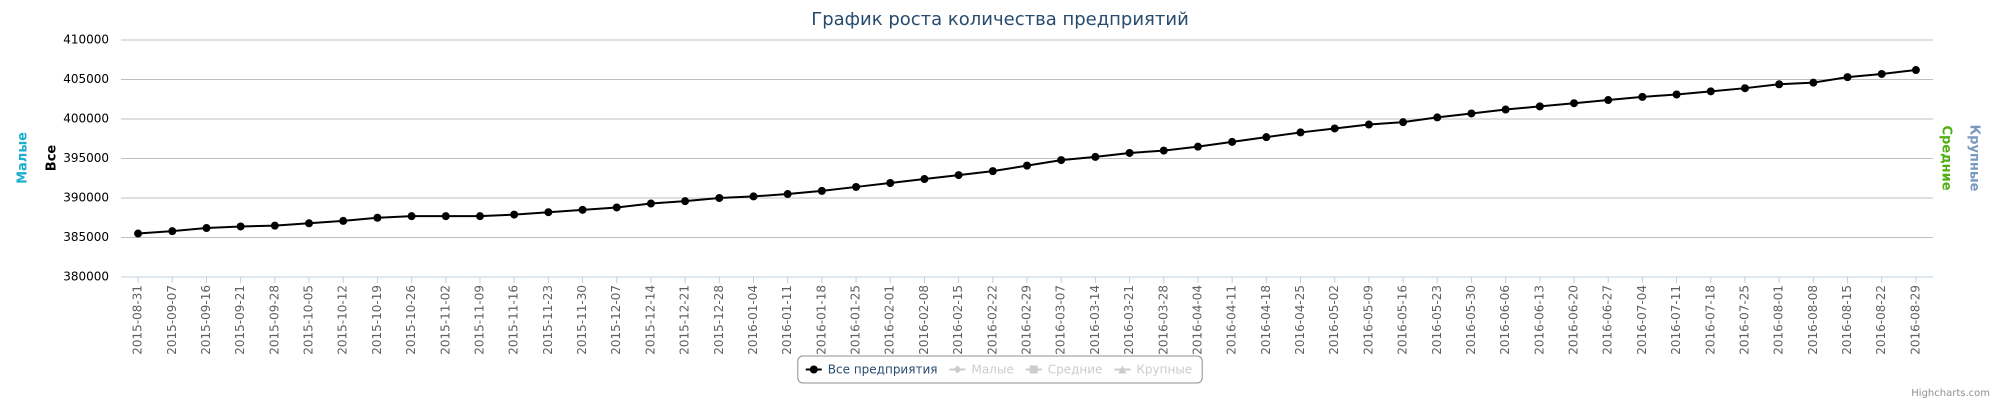 The image size is (2000, 400). What do you see at coordinates (992, 370) in the screenshot?
I see `legend-item: Малые` at bounding box center [992, 370].